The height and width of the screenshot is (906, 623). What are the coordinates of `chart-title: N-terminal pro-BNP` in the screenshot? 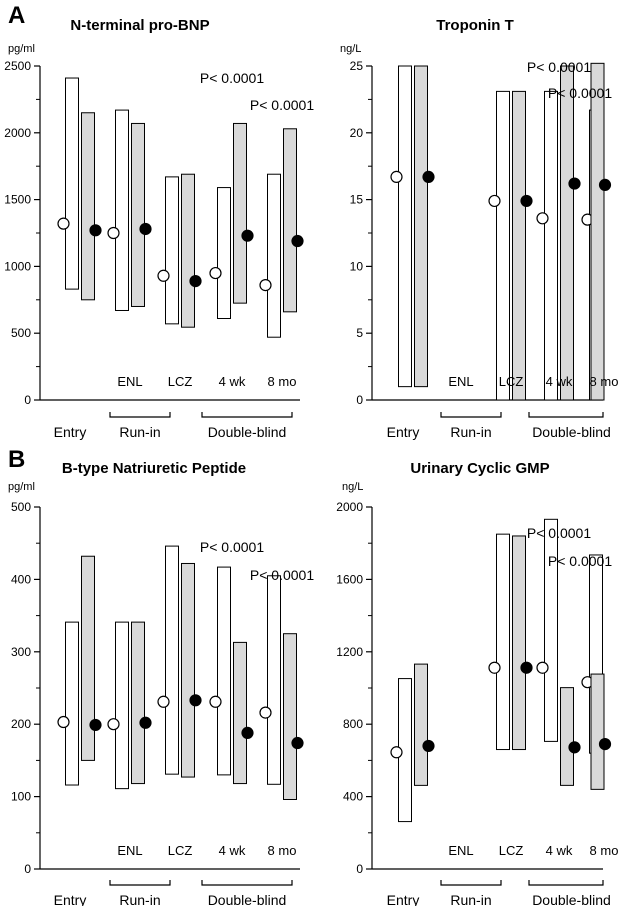 It's located at (139, 25).